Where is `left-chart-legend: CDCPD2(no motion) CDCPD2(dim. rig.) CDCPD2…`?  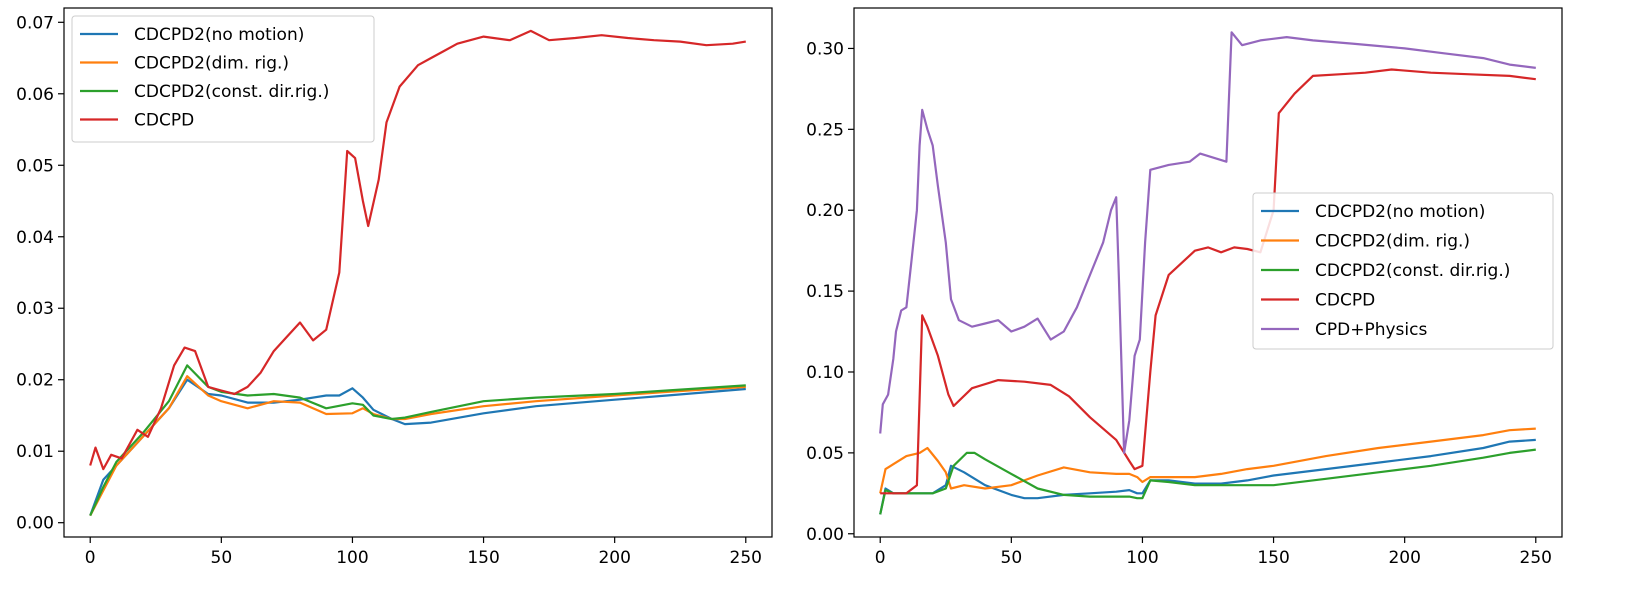 left-chart-legend: CDCPD2(no motion) CDCPD2(dim. rig.) CDCPD2… is located at coordinates (223, 79).